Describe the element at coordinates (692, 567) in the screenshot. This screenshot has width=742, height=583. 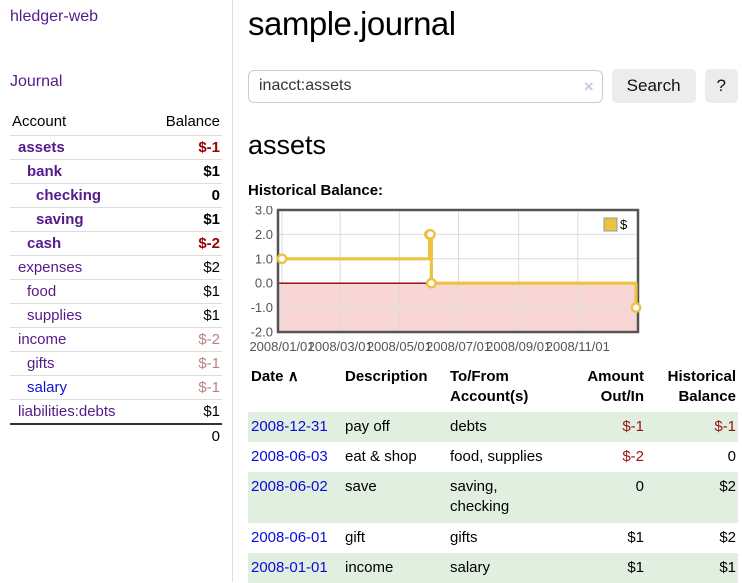
I see `transaction-historical: $1` at that location.